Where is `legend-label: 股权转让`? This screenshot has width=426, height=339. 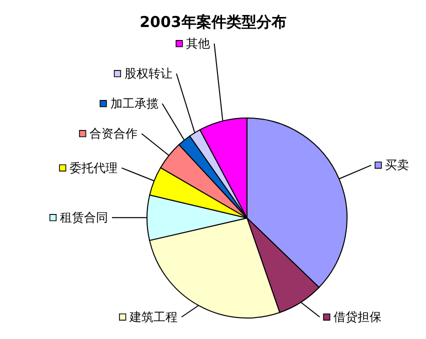
legend-label: 股权转让 is located at coordinates (148, 73).